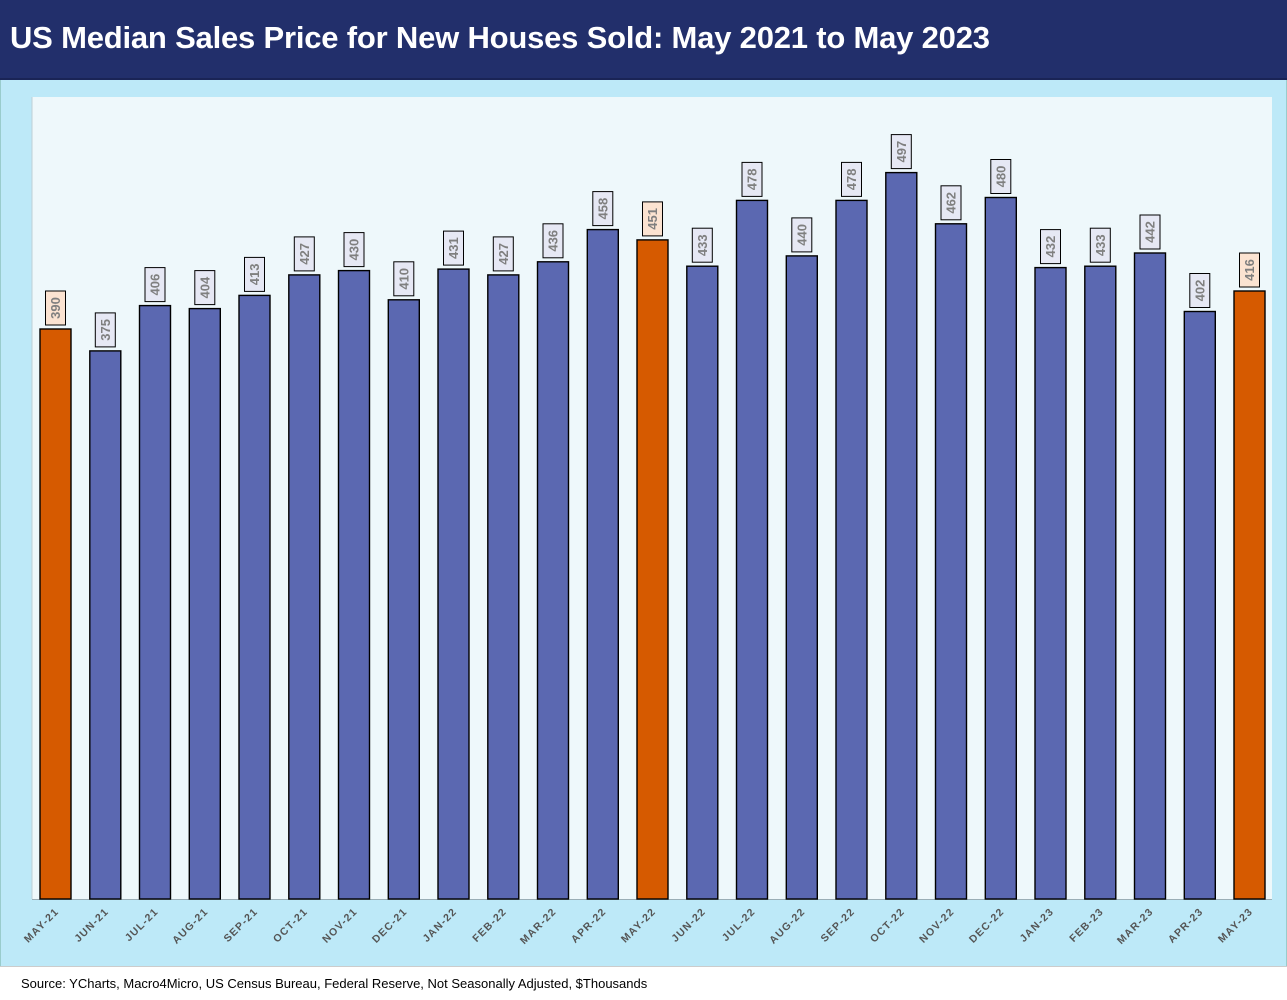  Describe the element at coordinates (1236, 926) in the screenshot. I see `x-tick-may-23: MAY-23` at that location.